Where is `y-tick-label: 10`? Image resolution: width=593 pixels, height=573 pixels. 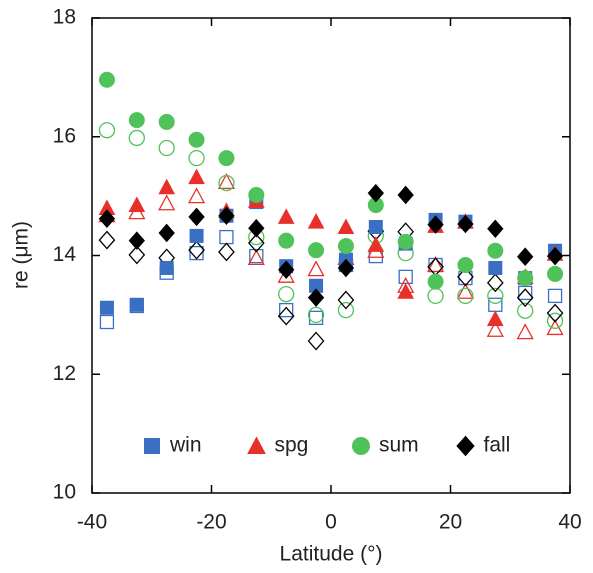
y-tick-label: 10 is located at coordinates (64, 492).